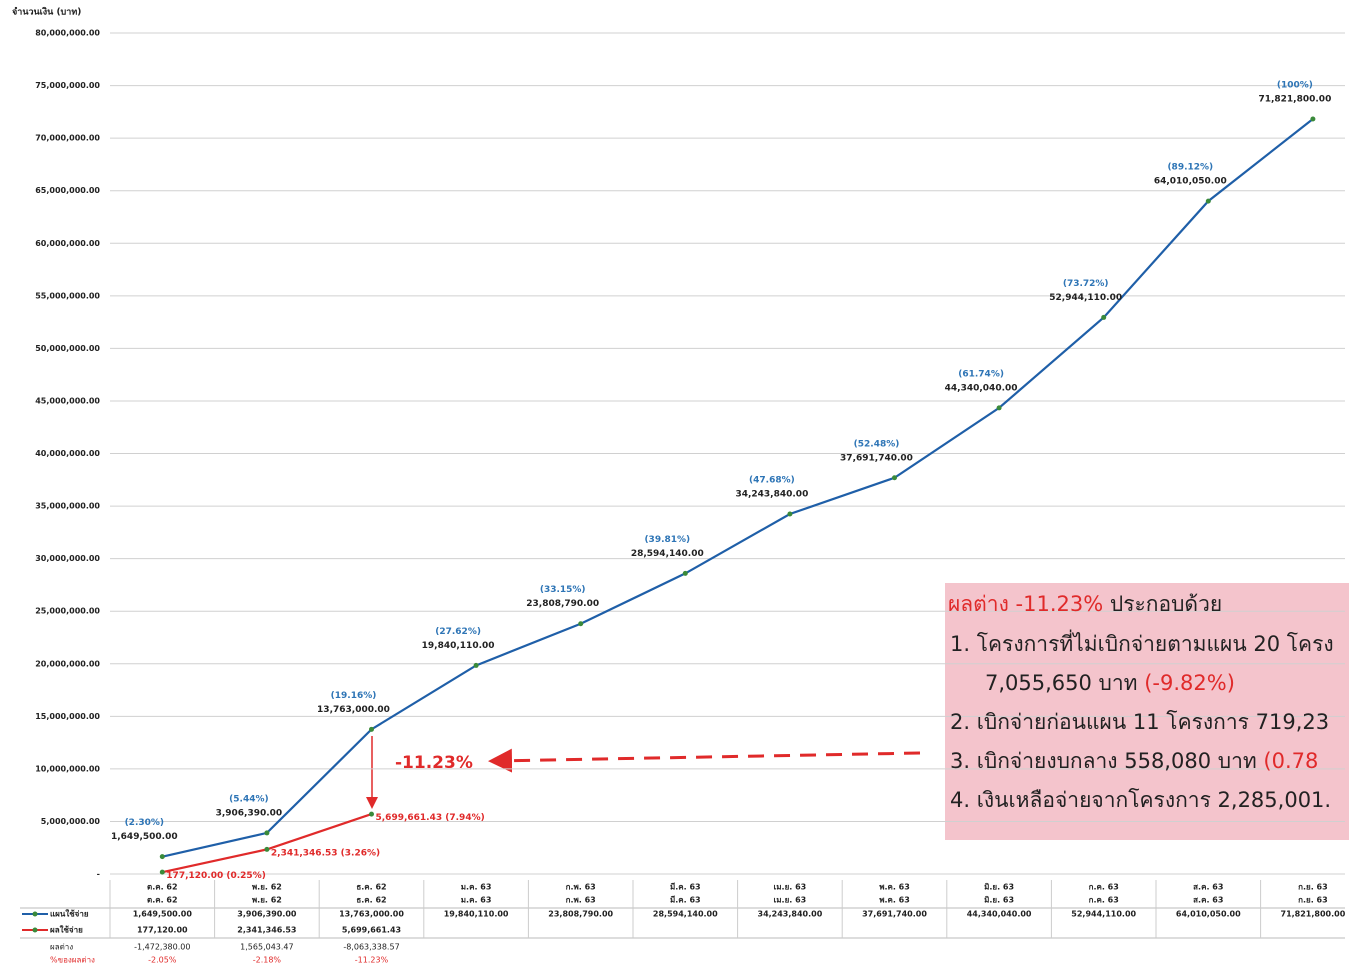  Describe the element at coordinates (162, 887) in the screenshot. I see `x-tick-label: ต.ค. 62` at that location.